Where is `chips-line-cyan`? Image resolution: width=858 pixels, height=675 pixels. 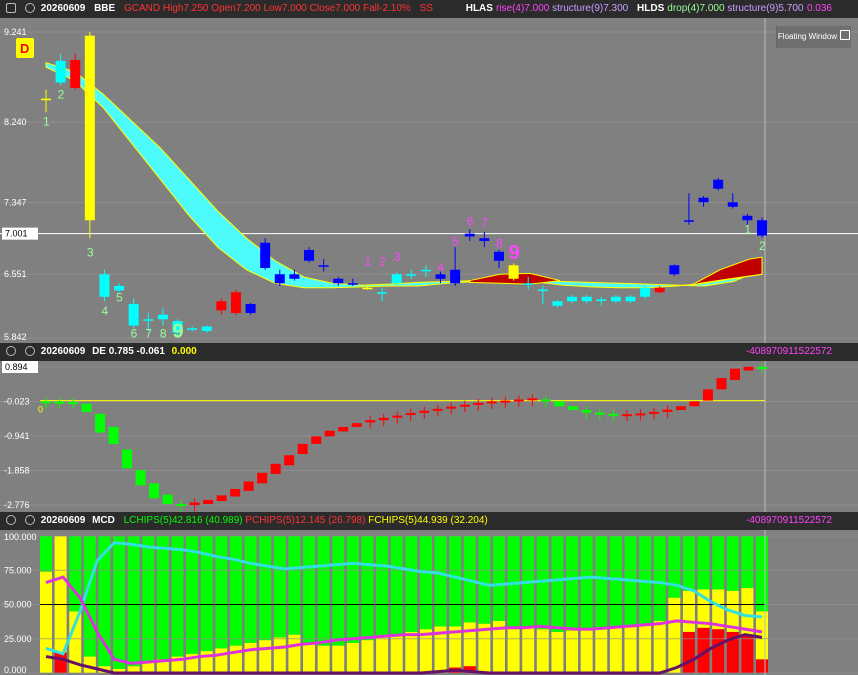
chips-line-cyan is located at coordinates (404, 598).